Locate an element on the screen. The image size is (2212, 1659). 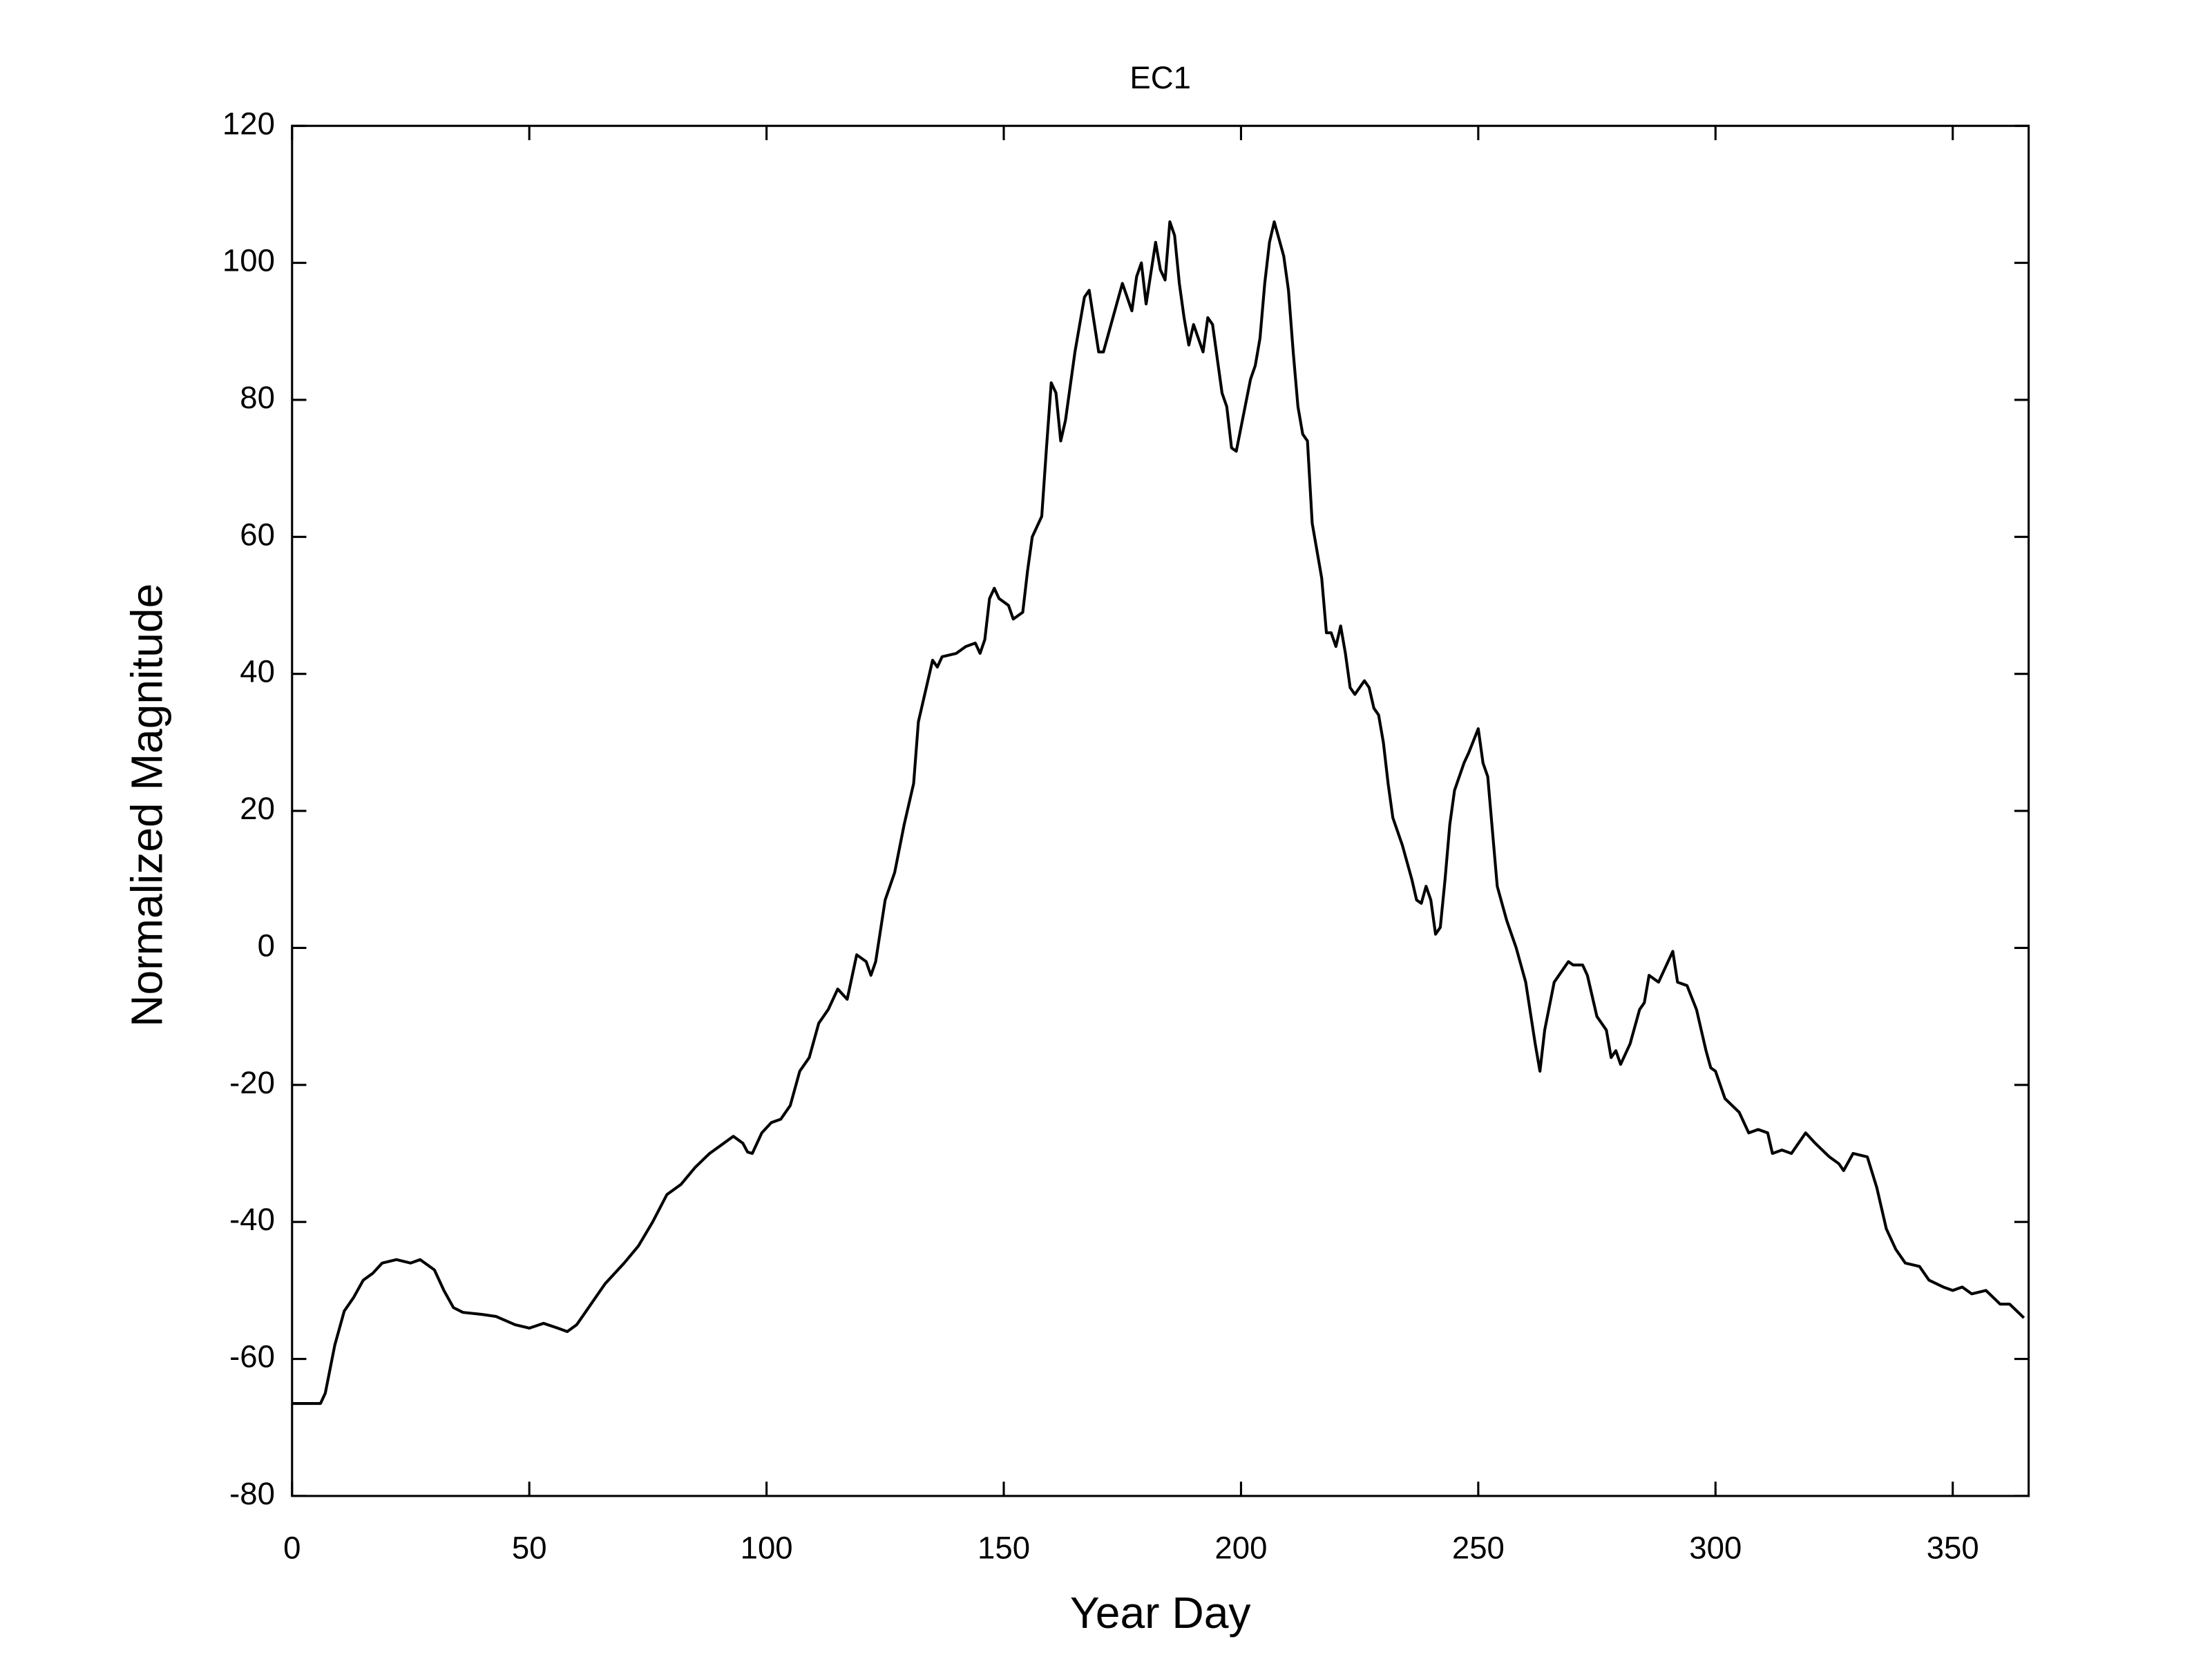
x-tick-label: 350 is located at coordinates (1953, 1548).